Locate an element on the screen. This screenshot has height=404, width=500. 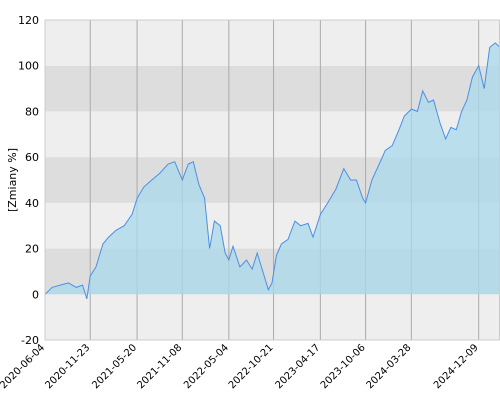
x-tick-label: 2024-12-09 is located at coordinates (456, 366).